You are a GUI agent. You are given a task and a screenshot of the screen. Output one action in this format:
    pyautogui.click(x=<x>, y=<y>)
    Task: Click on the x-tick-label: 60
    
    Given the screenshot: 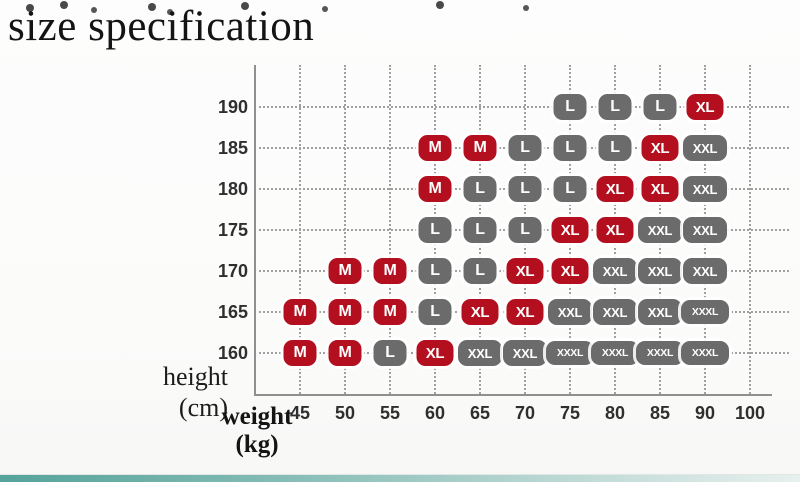 What is the action you would take?
    pyautogui.click(x=435, y=413)
    